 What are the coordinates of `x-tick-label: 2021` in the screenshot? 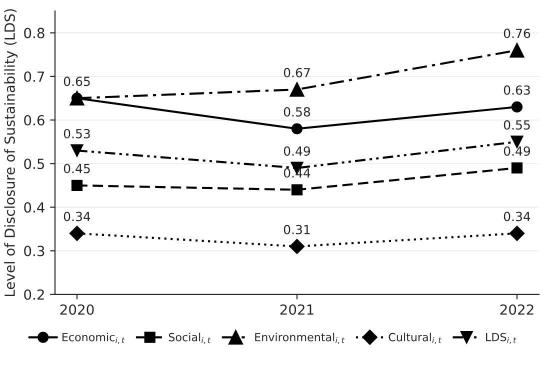 It's located at (297, 309).